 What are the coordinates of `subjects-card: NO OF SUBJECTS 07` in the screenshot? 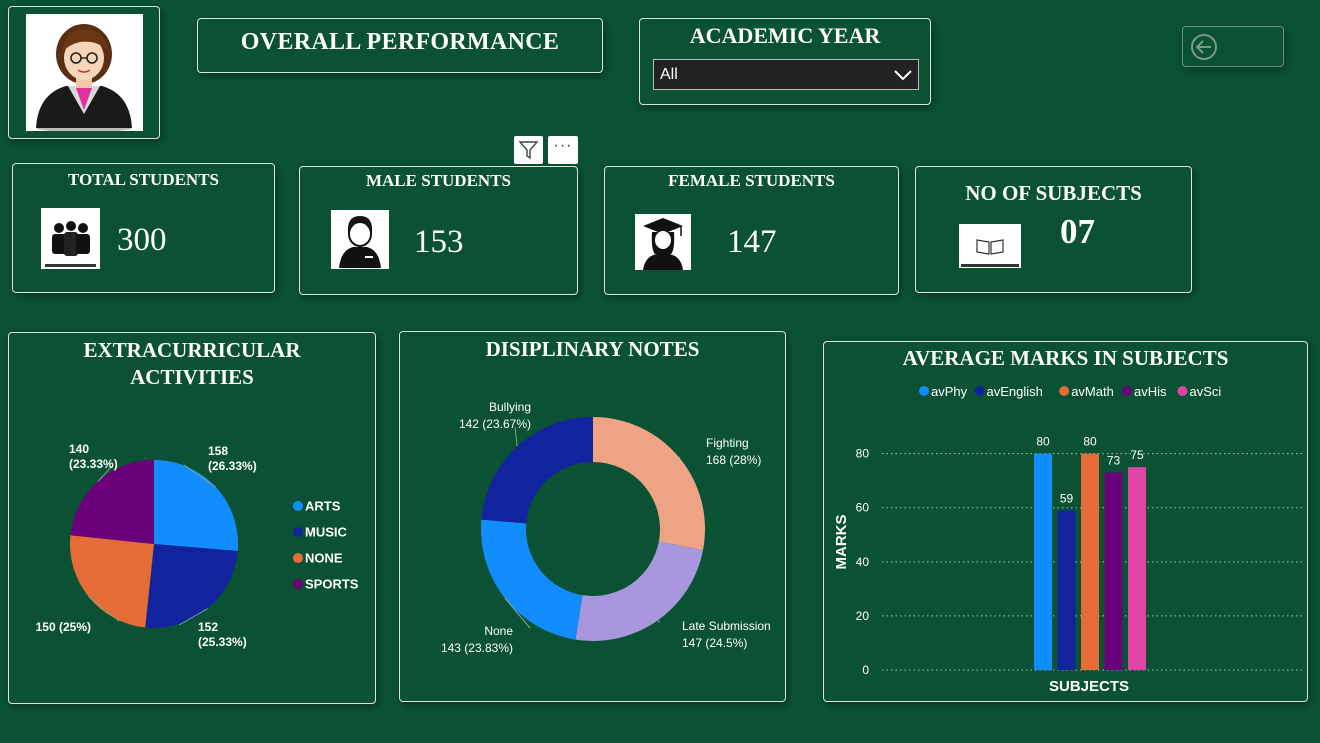 It's located at (1053, 229).